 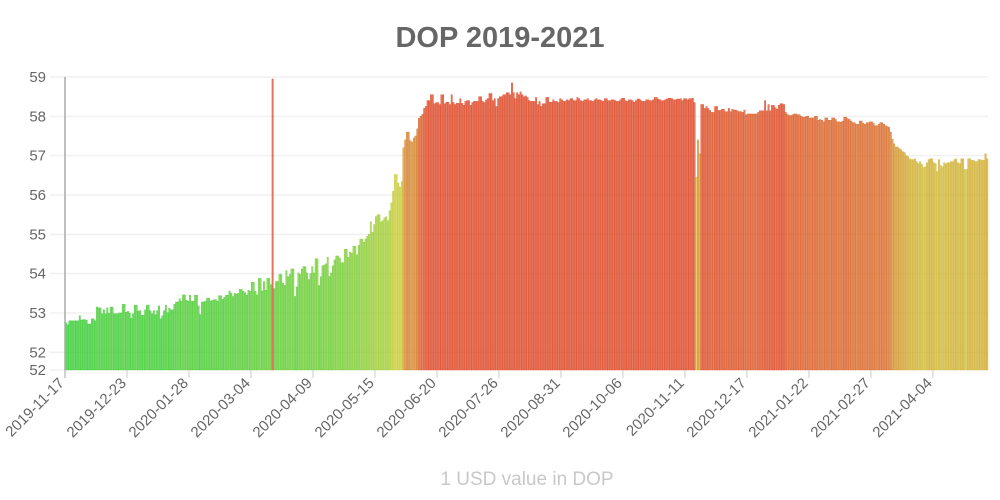 I want to click on y-tick-label: 53, so click(x=37, y=313).